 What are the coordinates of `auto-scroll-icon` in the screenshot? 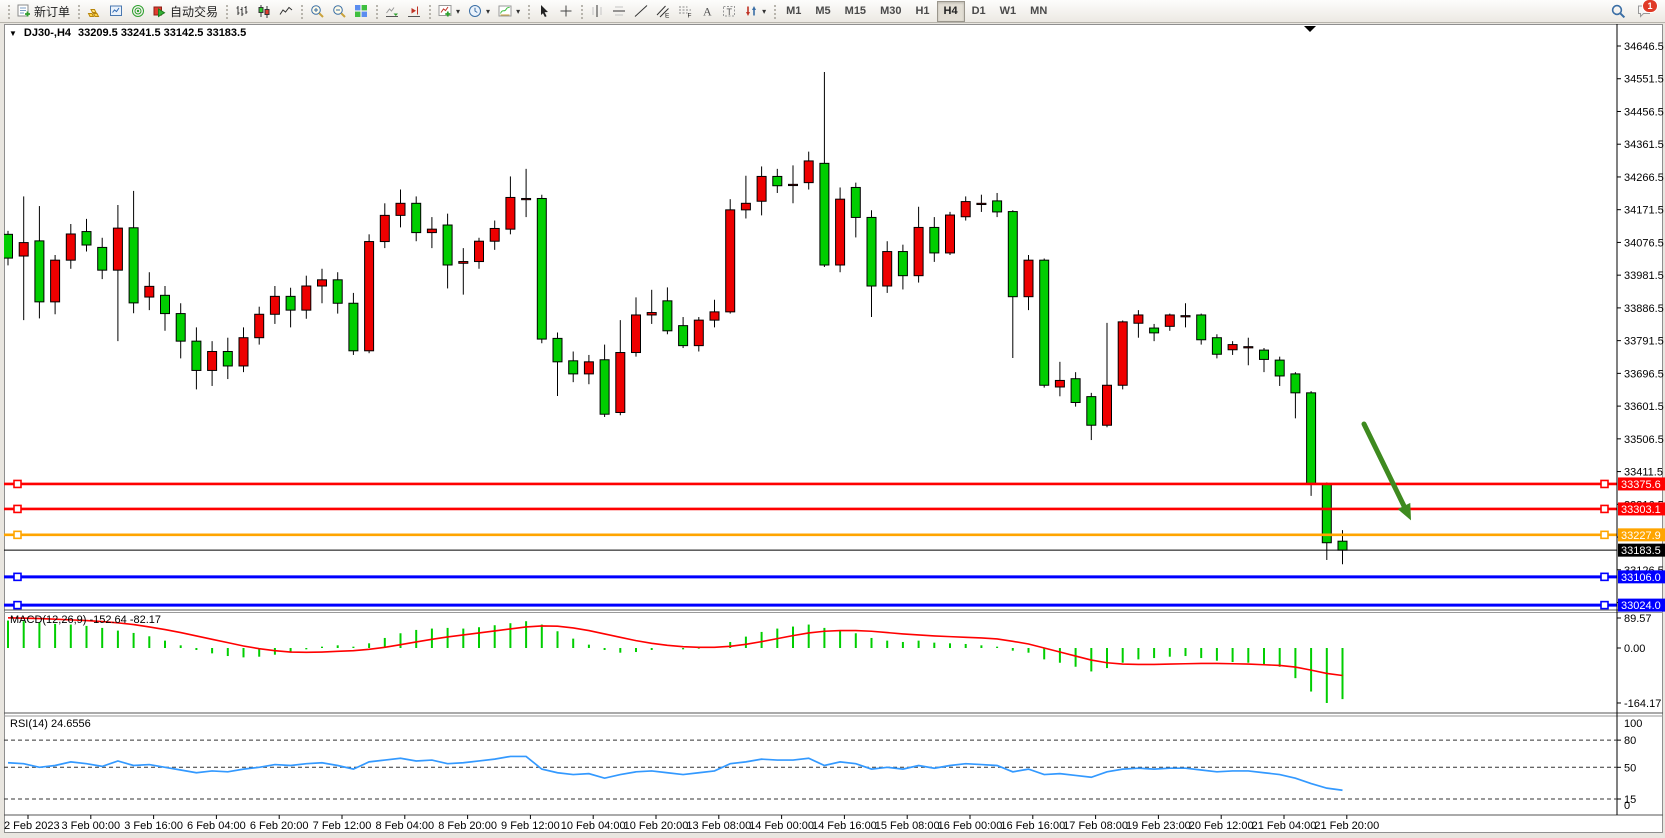 It's located at (392, 11).